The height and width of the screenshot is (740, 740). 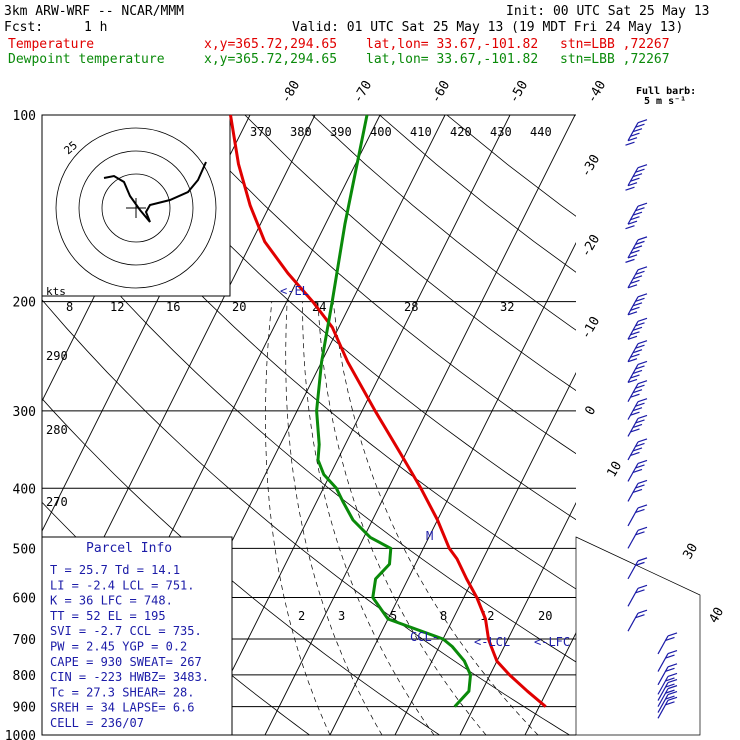 What do you see at coordinates (461, 132) in the screenshot?
I see `dry-adiabat-label: 420` at bounding box center [461, 132].